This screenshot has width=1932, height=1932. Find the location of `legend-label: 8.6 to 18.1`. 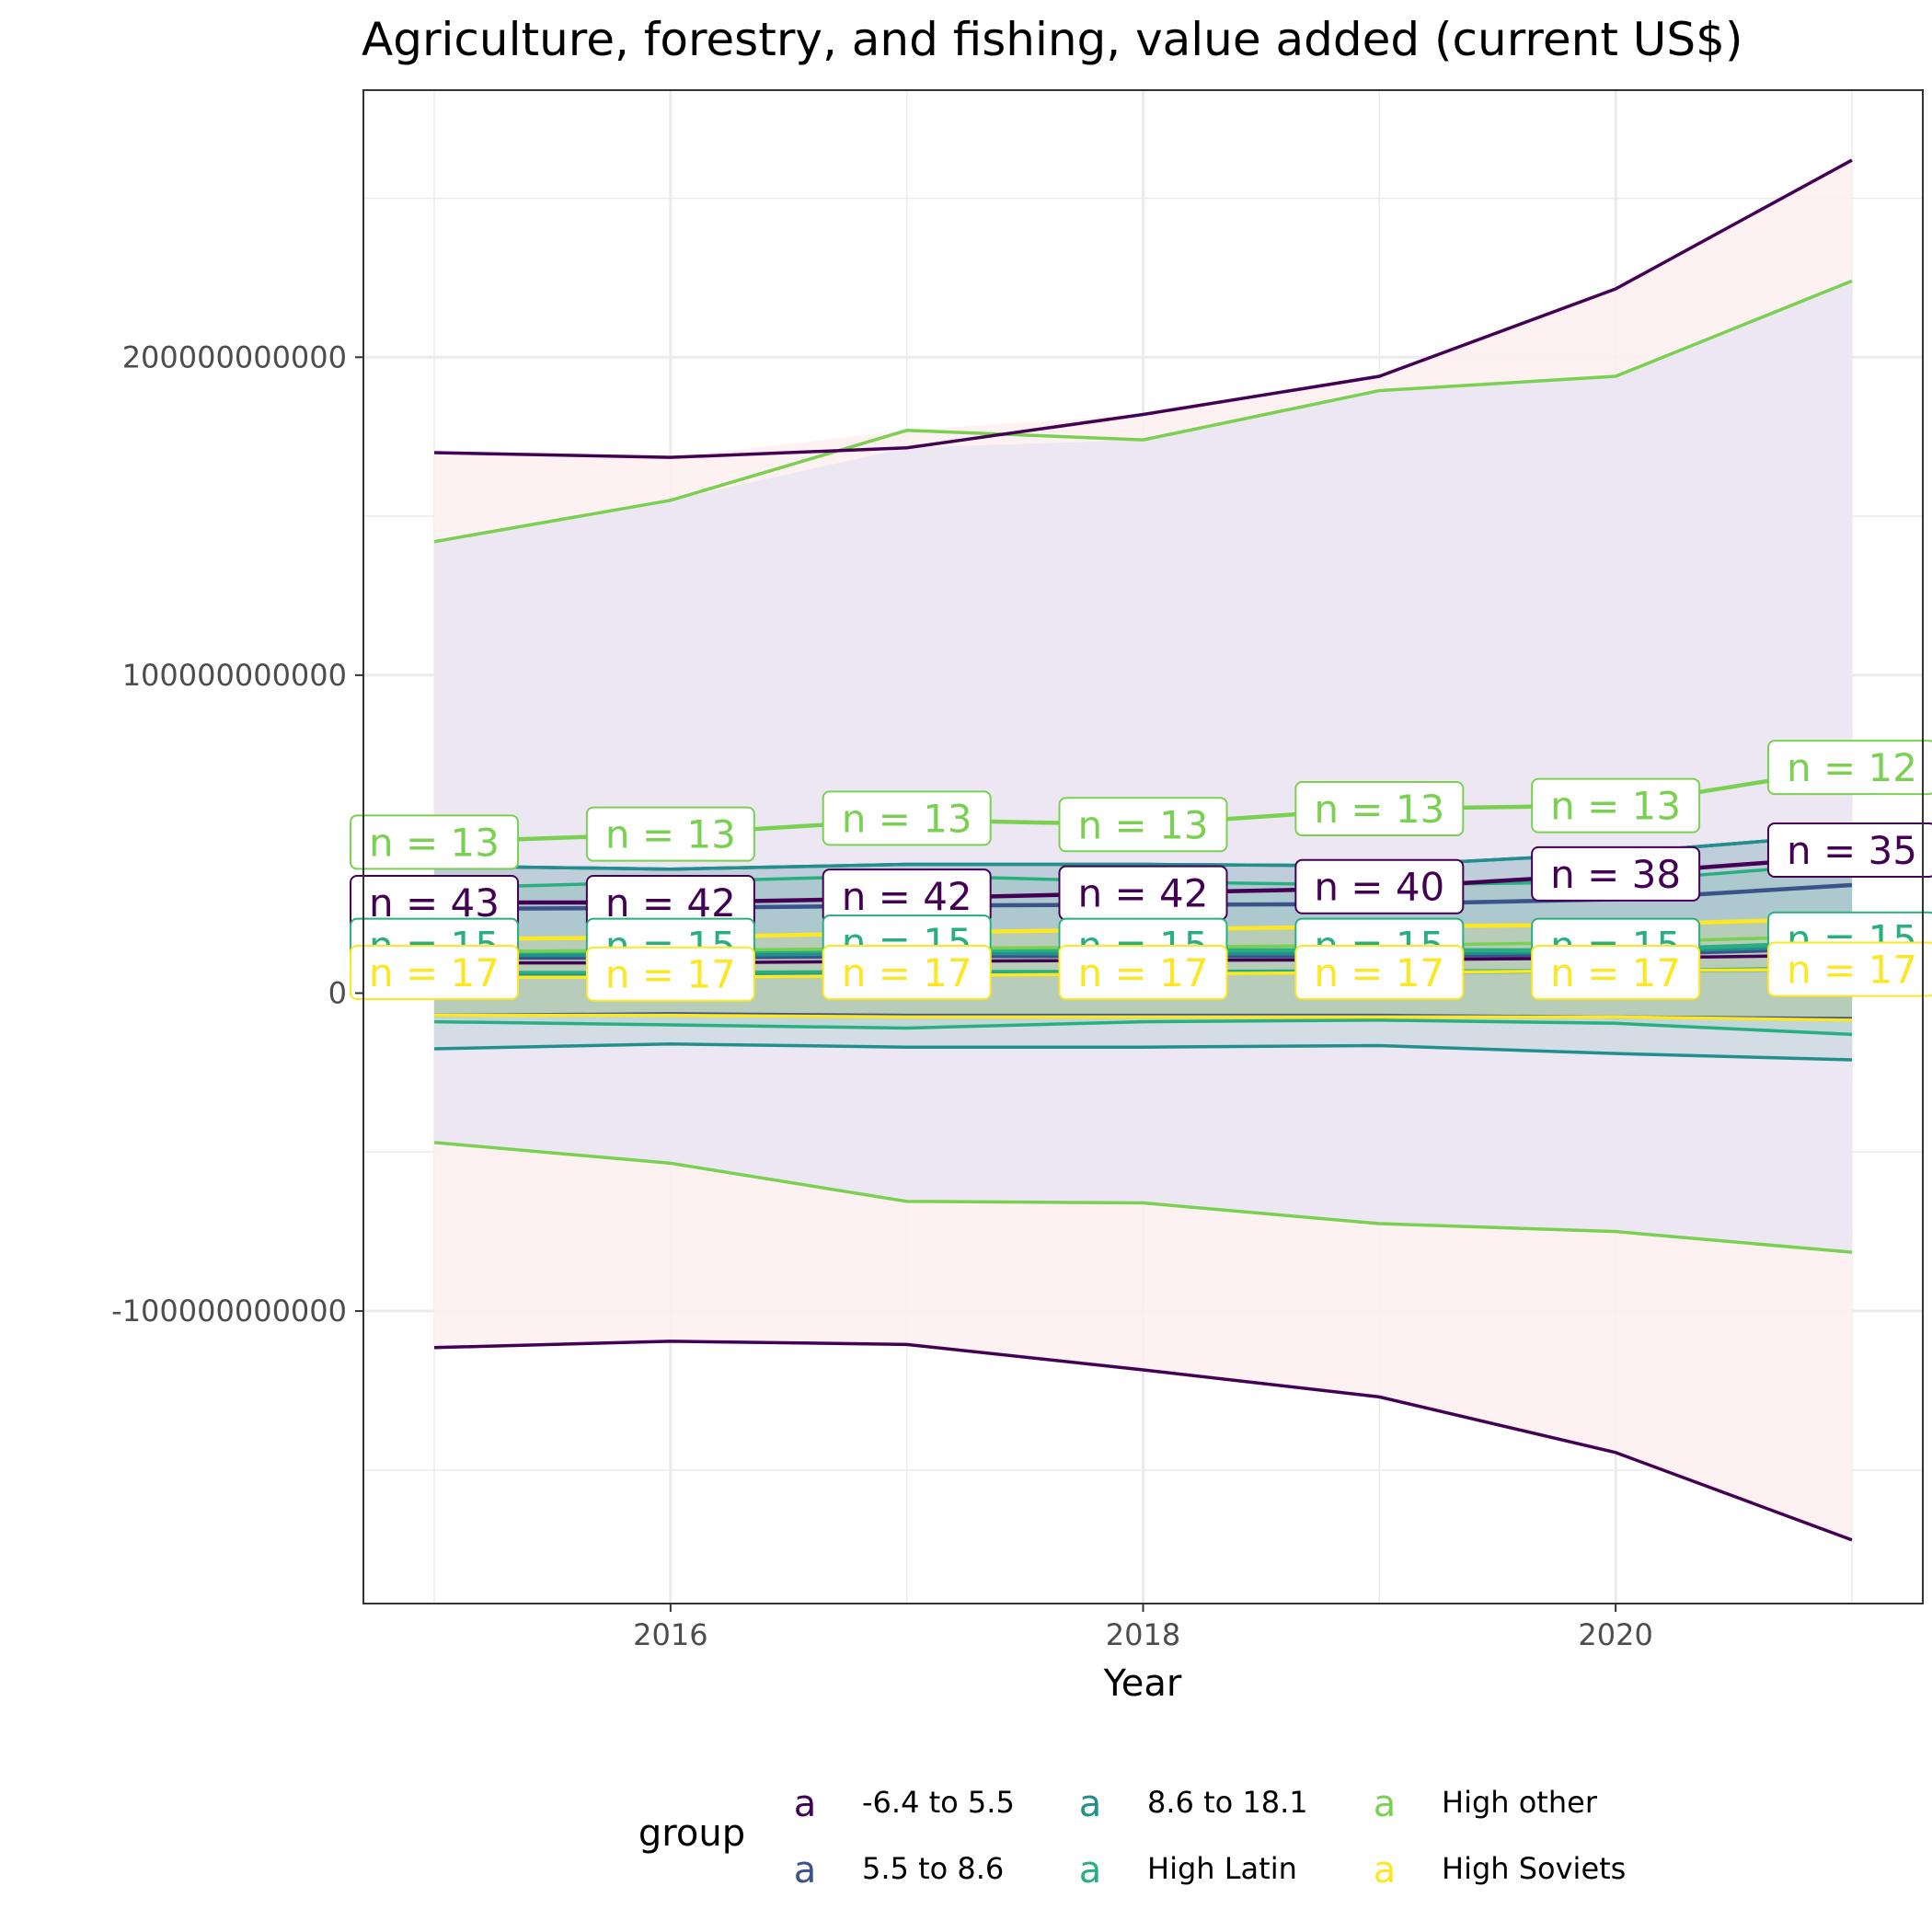

legend-label: 8.6 to 18.1 is located at coordinates (1227, 1802).